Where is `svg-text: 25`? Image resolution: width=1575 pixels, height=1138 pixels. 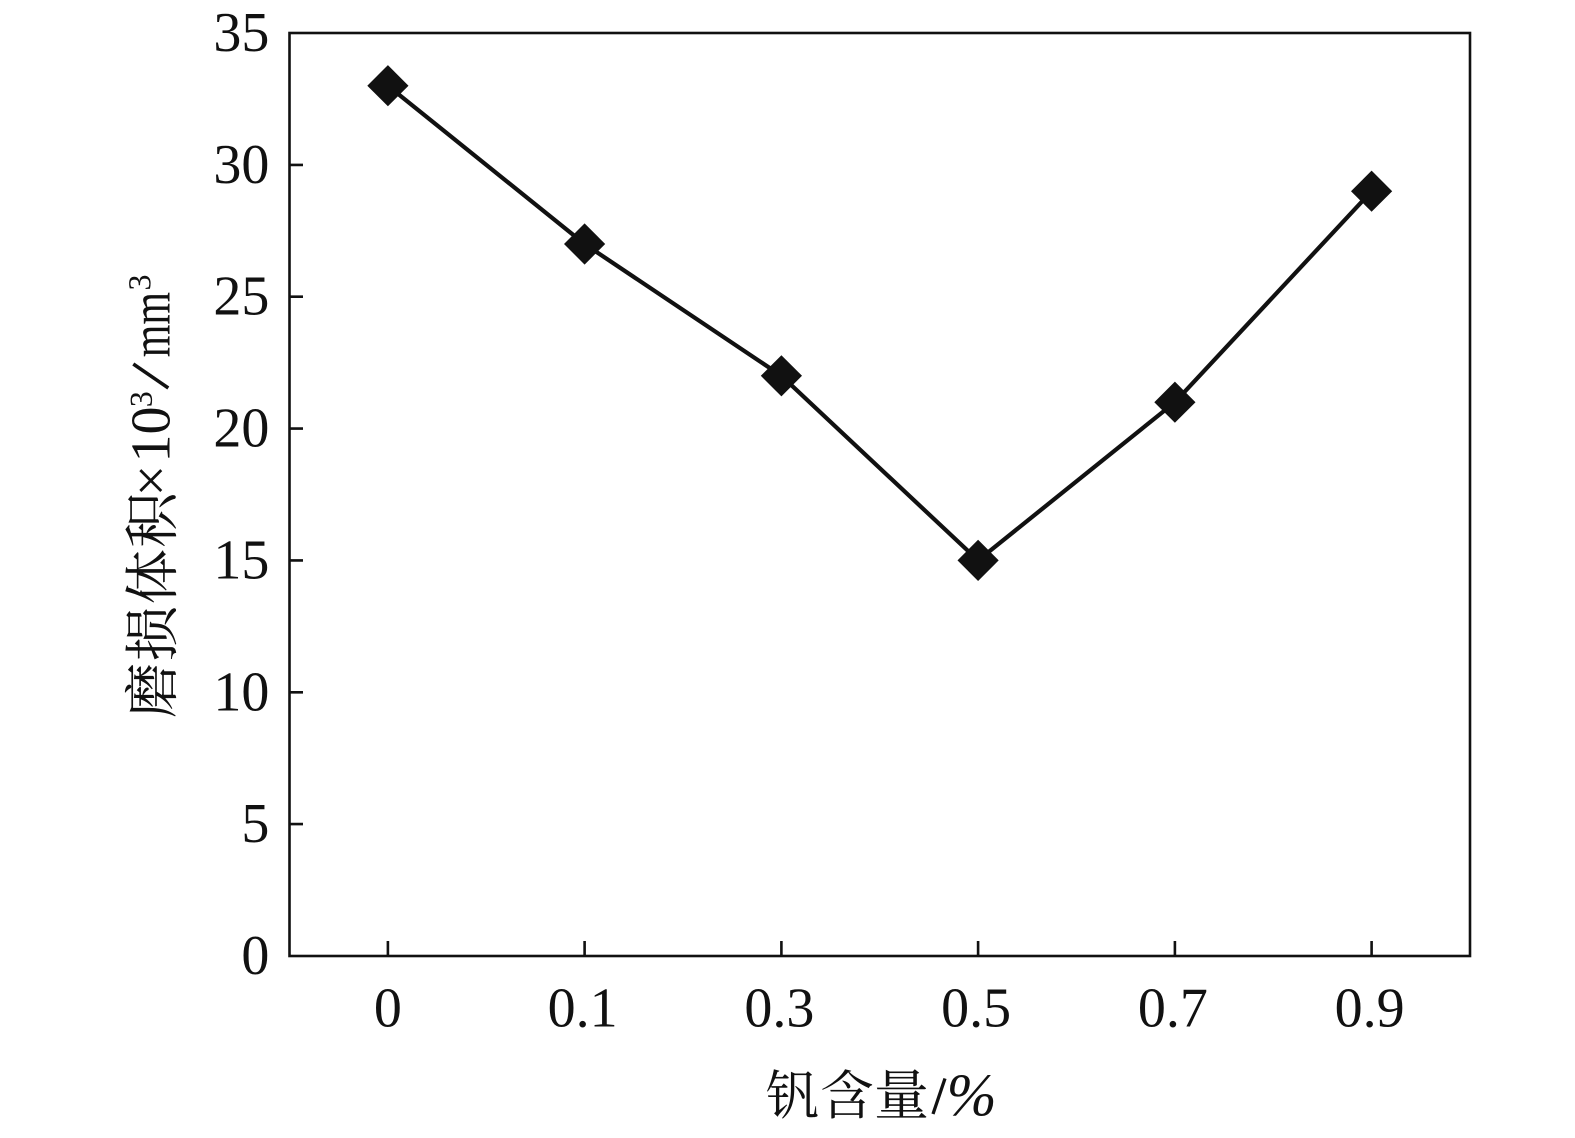
svg-text: 25 is located at coordinates (241, 297).